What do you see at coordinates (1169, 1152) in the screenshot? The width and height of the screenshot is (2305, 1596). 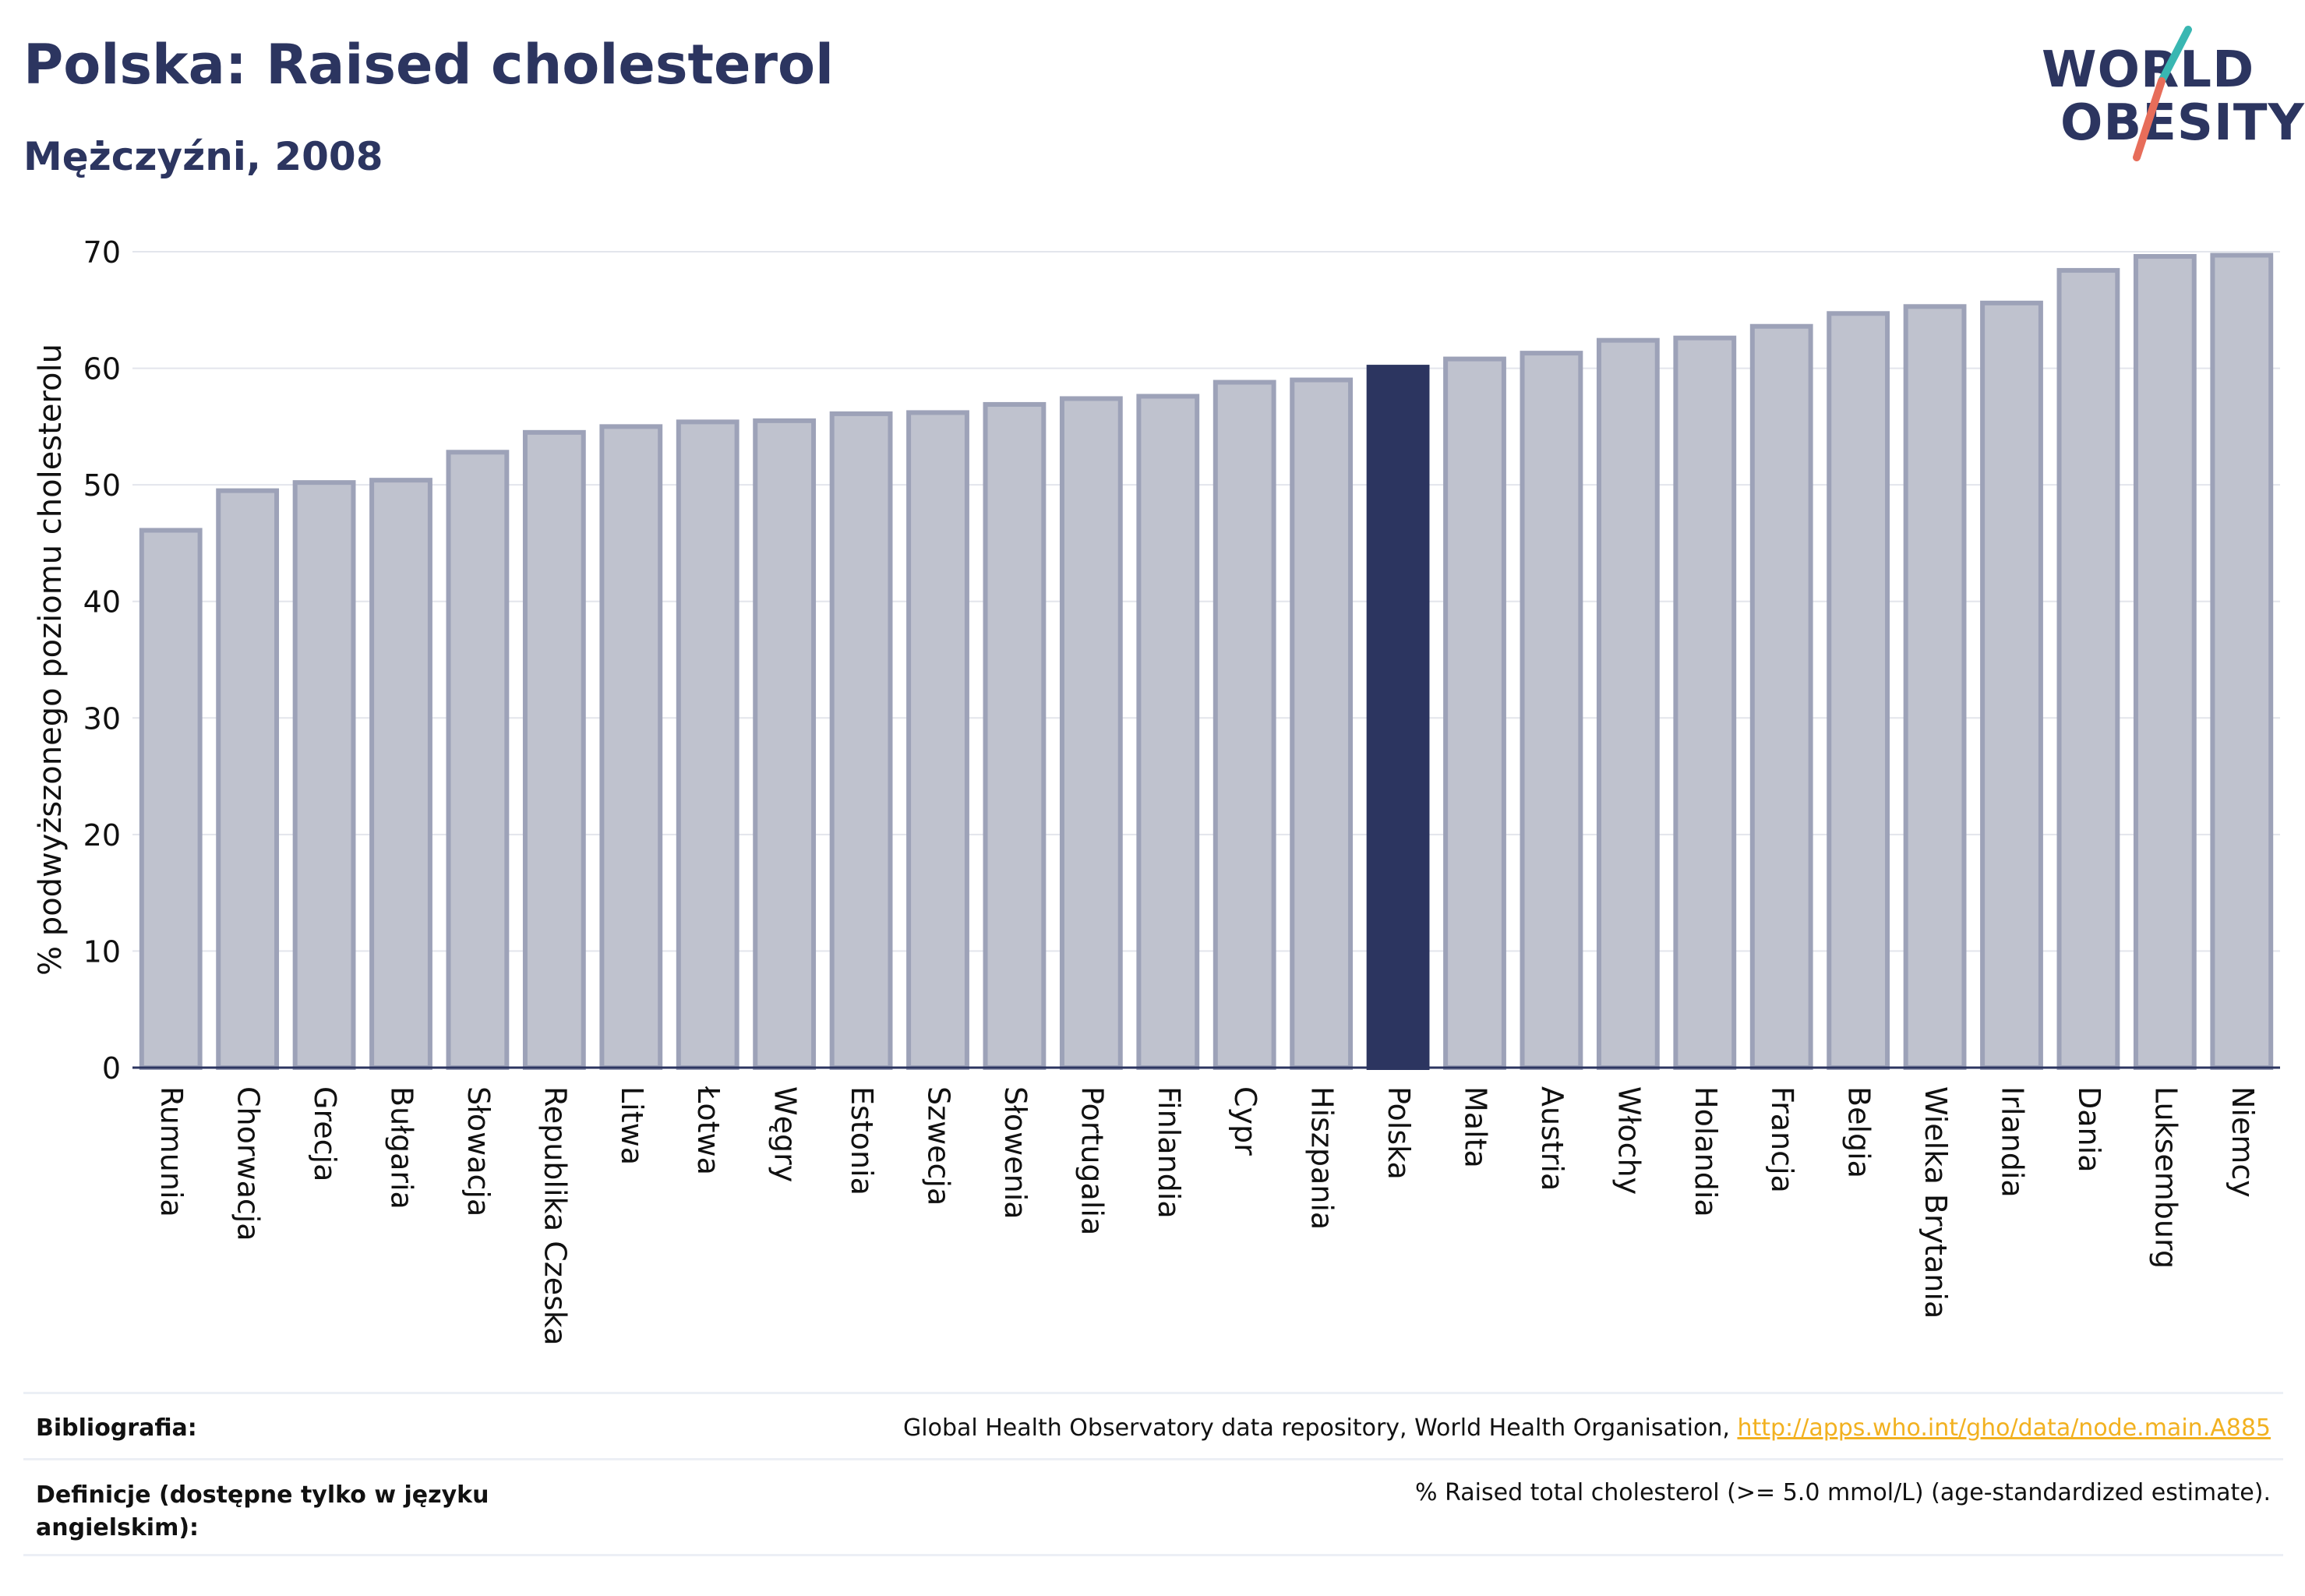 I see `x-tick-label: Finlandia` at bounding box center [1169, 1152].